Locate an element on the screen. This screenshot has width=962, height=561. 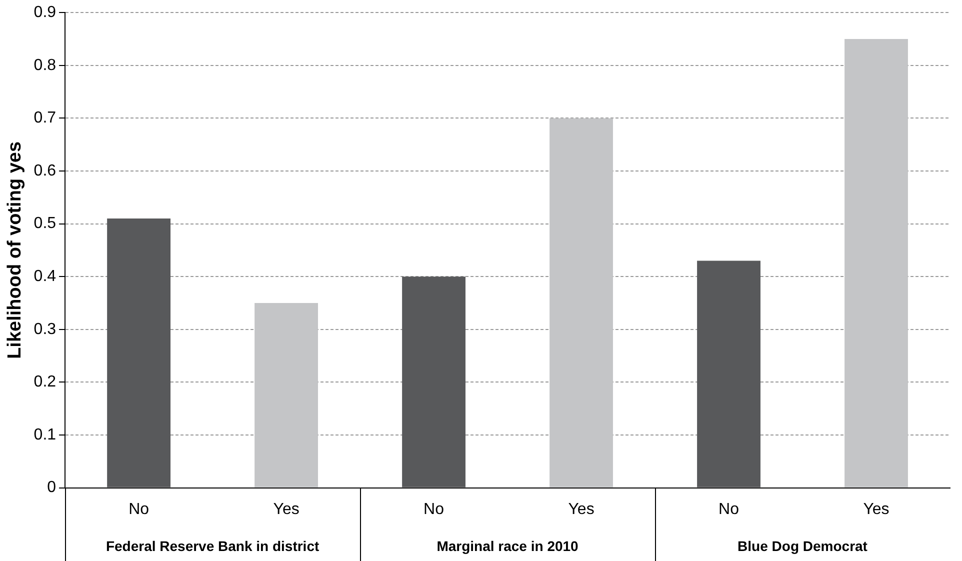
text: Marginal race in 2010 is located at coordinates (507, 546).